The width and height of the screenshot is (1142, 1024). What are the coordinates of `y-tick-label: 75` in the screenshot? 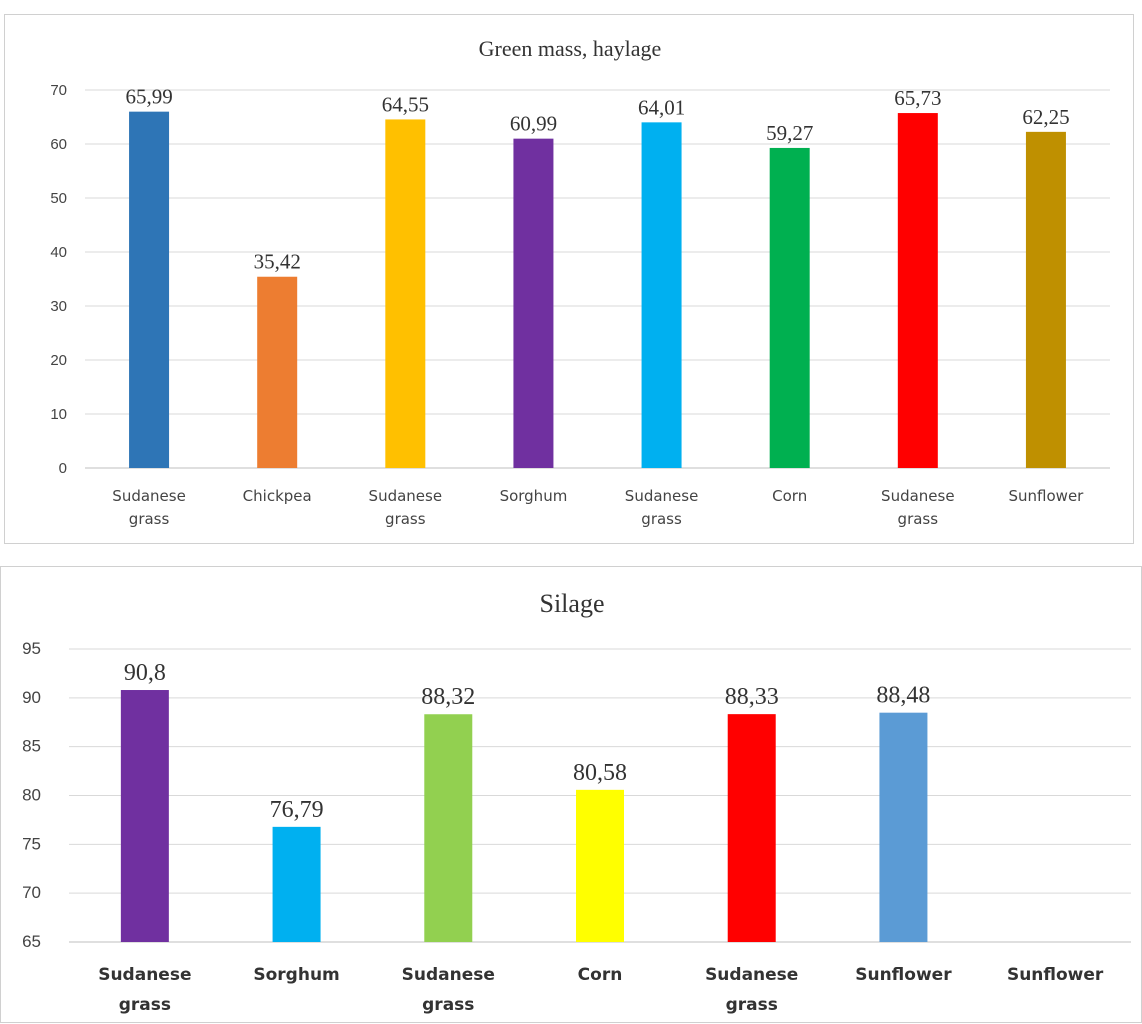 It's located at (31, 843).